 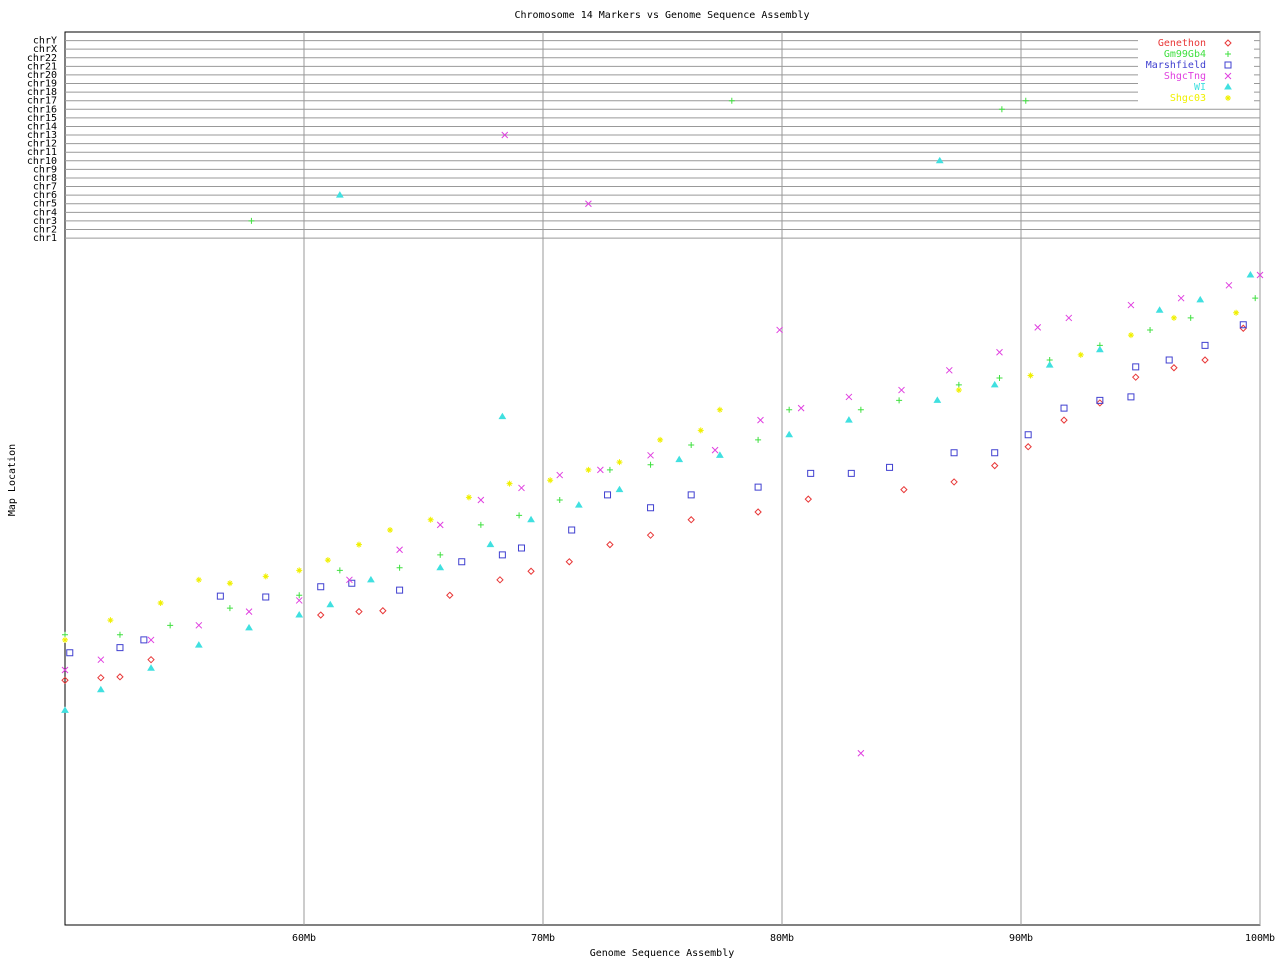 I want to click on y-axis-title: Map Location, so click(x=12, y=480).